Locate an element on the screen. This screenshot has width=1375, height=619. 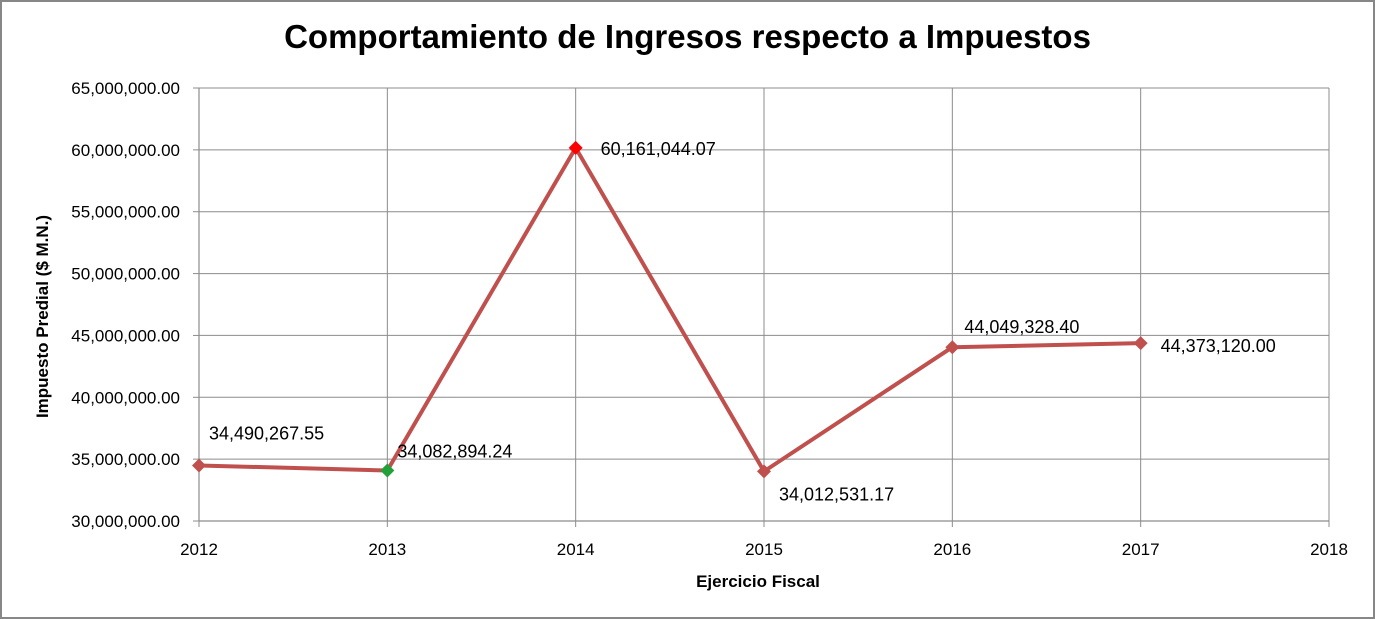
x-axis-title: Ejercicio Fiscal is located at coordinates (758, 581).